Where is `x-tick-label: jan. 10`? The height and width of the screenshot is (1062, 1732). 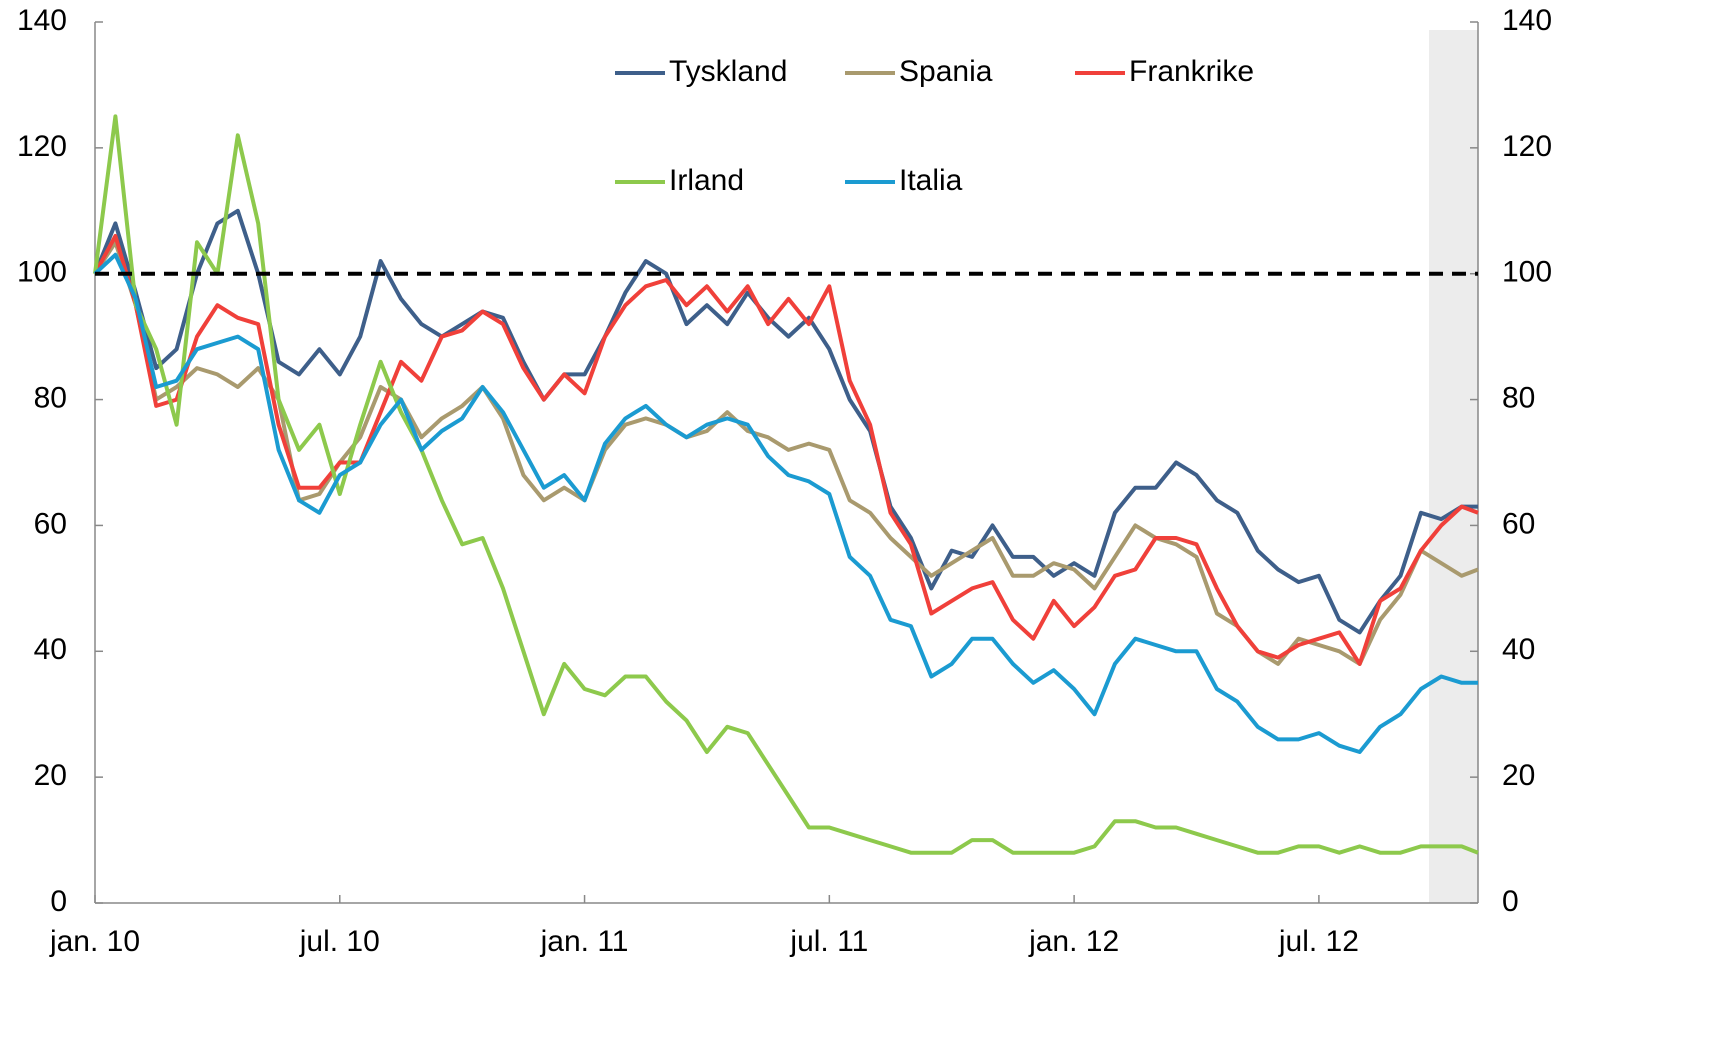
x-tick-label: jan. 10 is located at coordinates (94, 941).